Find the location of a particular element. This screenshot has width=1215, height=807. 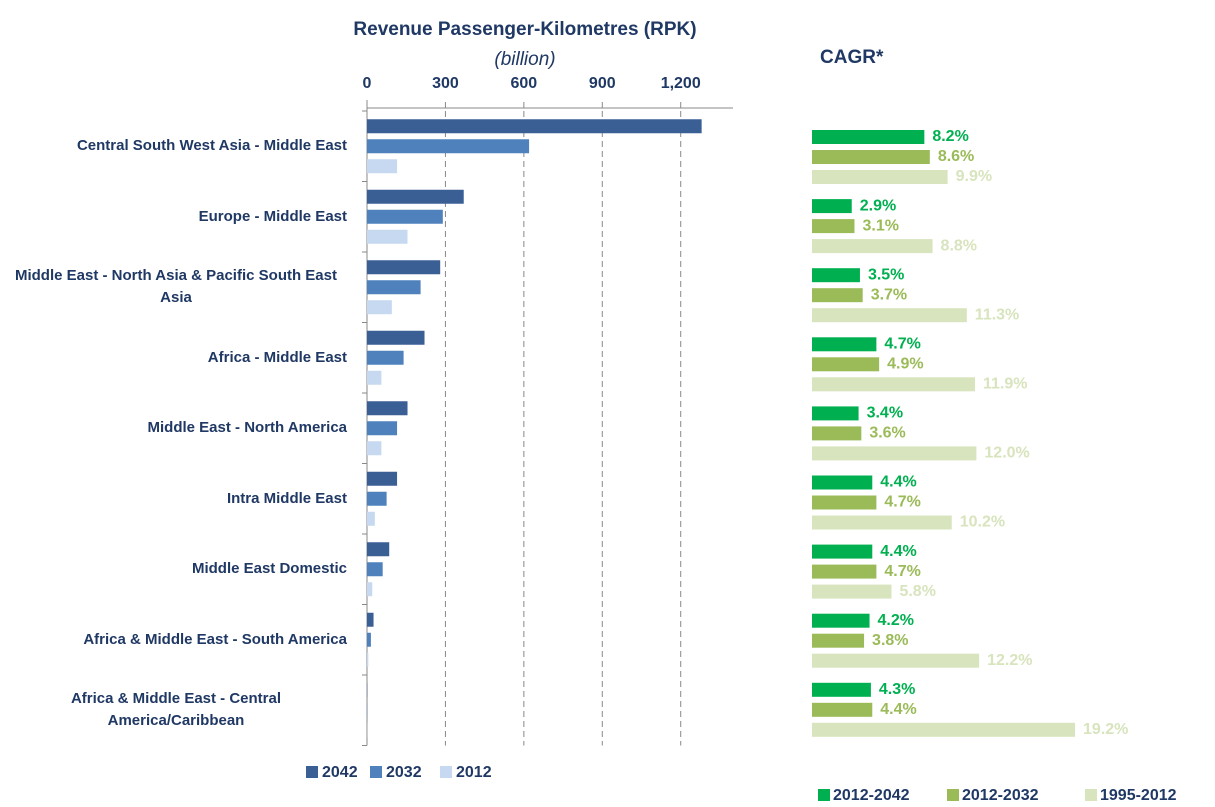

x-tick-label: 300 is located at coordinates (445, 83).